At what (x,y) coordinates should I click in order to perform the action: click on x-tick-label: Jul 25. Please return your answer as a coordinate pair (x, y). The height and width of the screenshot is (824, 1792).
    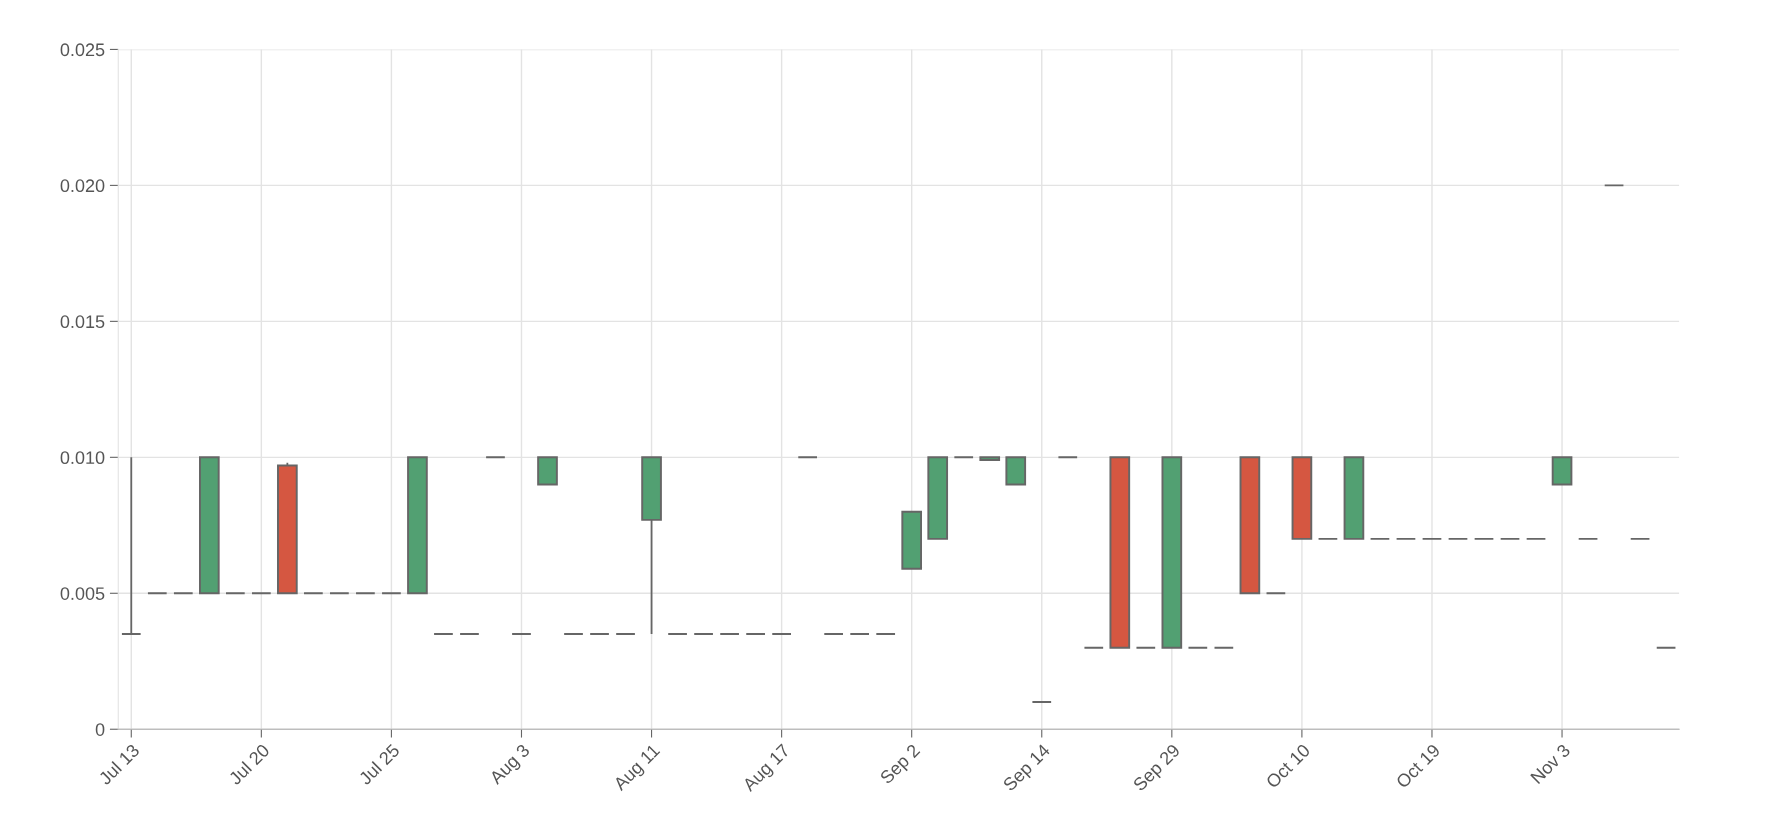
    Looking at the image, I should click on (379, 764).